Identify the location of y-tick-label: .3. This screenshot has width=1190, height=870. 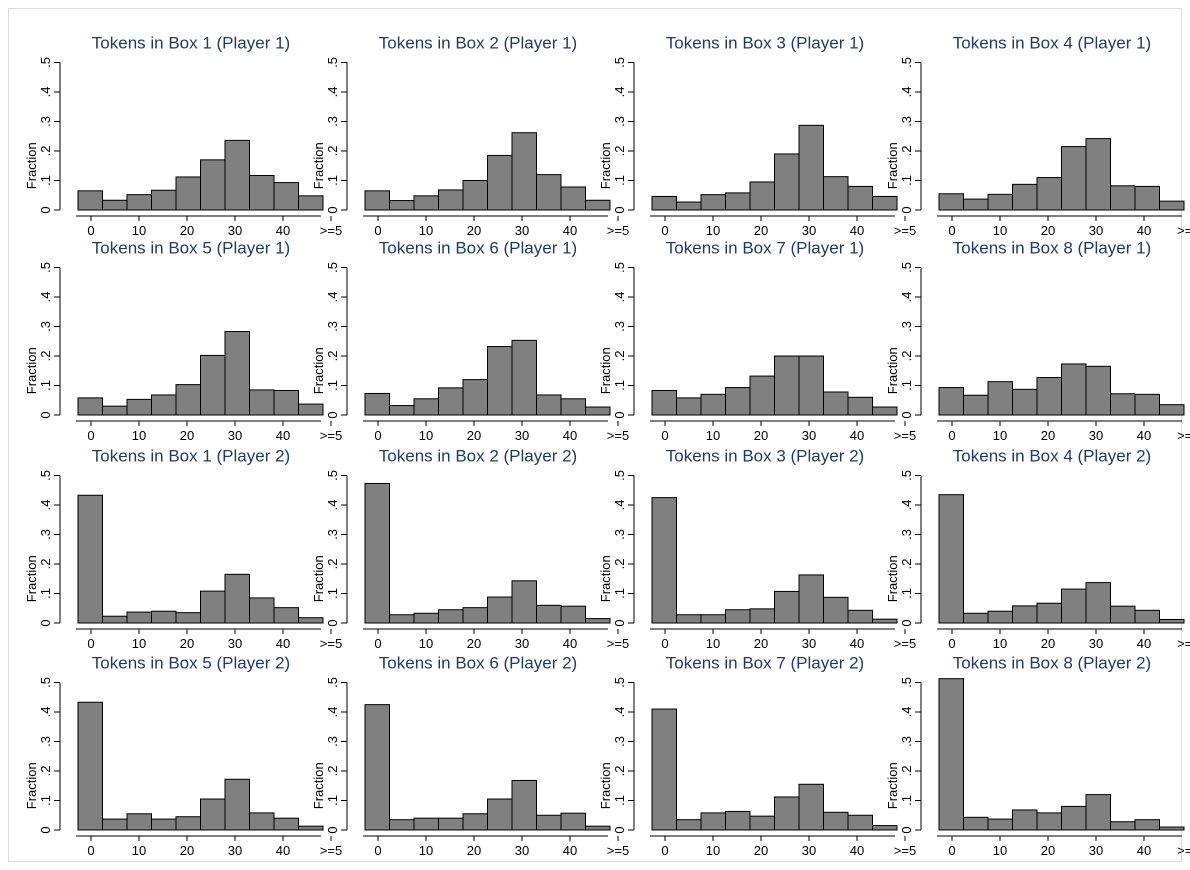
(619, 326).